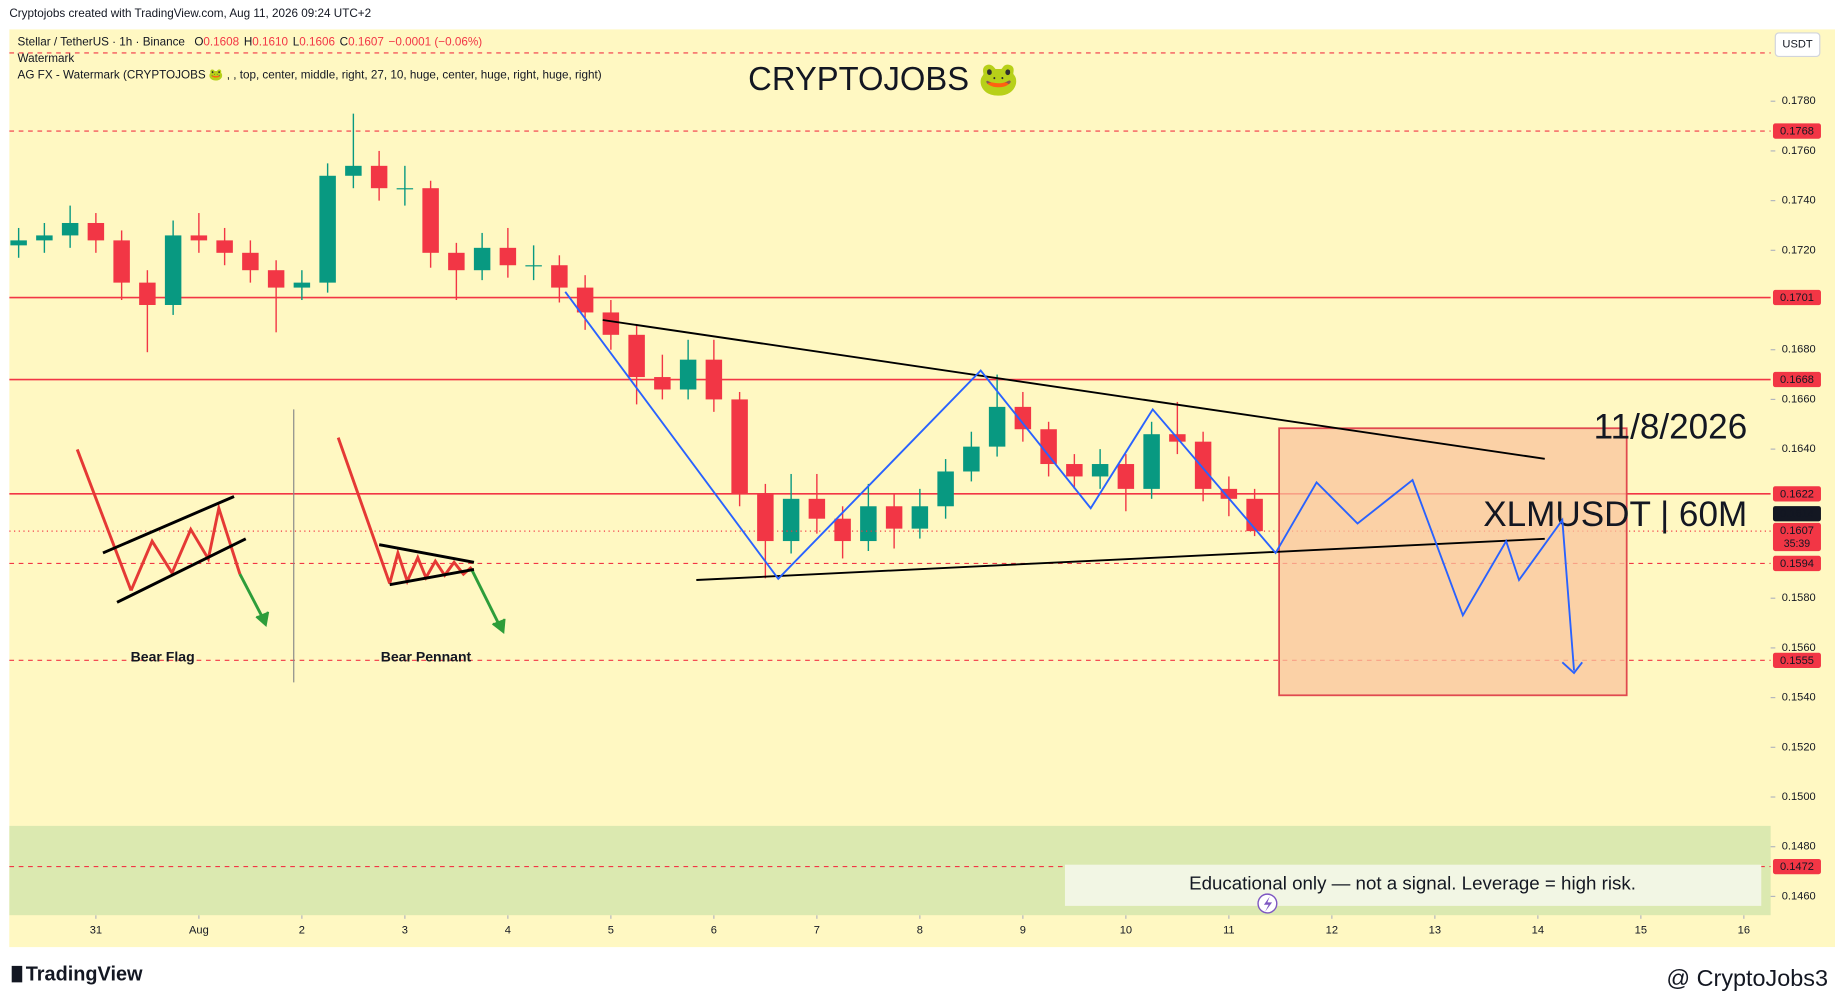 Image resolution: width=1835 pixels, height=1000 pixels. I want to click on y-tick-label: 0.1660, so click(1799, 399).